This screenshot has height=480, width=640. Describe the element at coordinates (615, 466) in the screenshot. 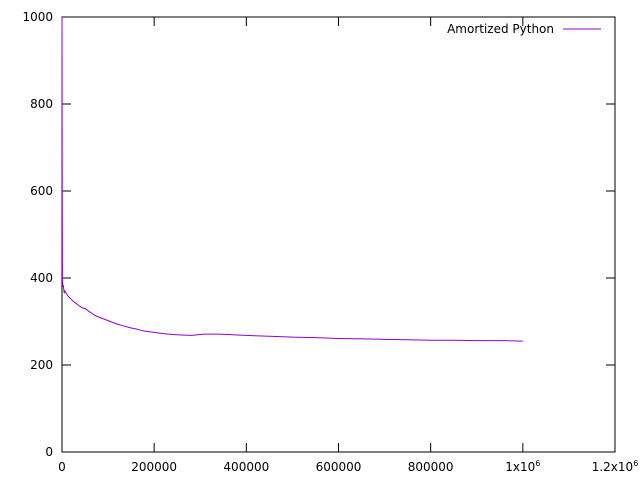

I see `x-tick-label: 1.2x10⁶` at that location.